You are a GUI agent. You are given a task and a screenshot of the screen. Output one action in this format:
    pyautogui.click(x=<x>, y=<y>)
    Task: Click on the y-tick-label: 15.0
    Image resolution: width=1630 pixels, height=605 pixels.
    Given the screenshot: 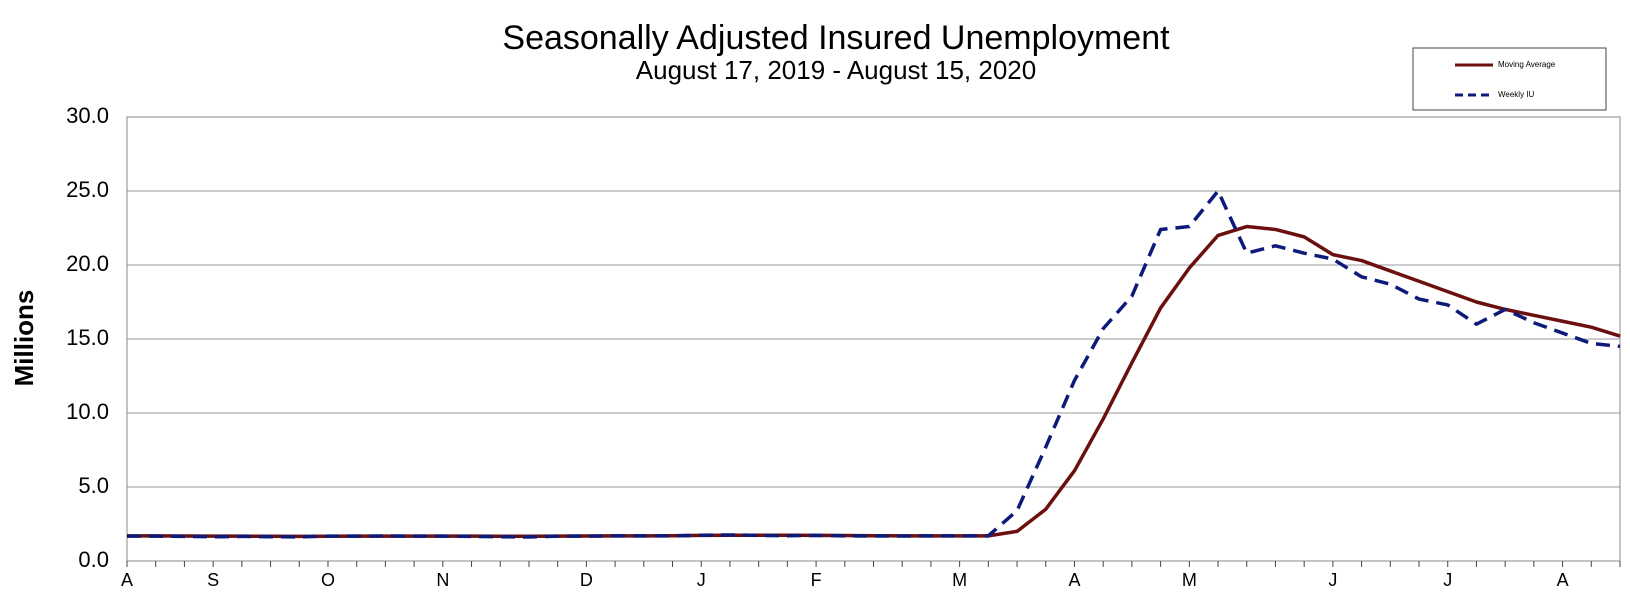 What is the action you would take?
    pyautogui.click(x=87, y=337)
    